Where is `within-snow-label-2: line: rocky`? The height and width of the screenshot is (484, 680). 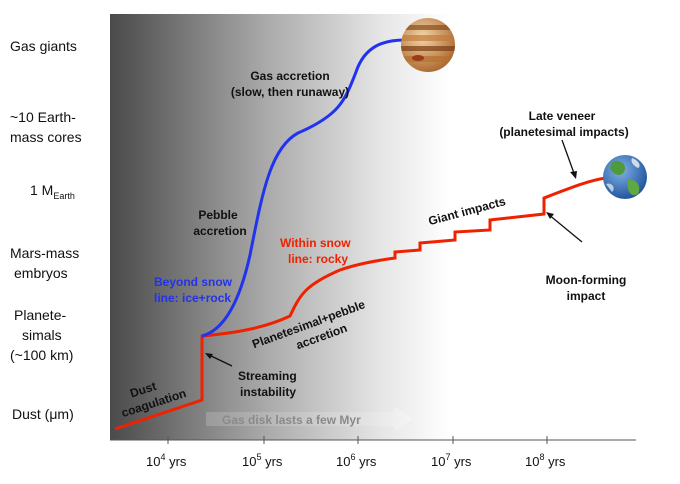
within-snow-label-2: line: rocky is located at coordinates (318, 259).